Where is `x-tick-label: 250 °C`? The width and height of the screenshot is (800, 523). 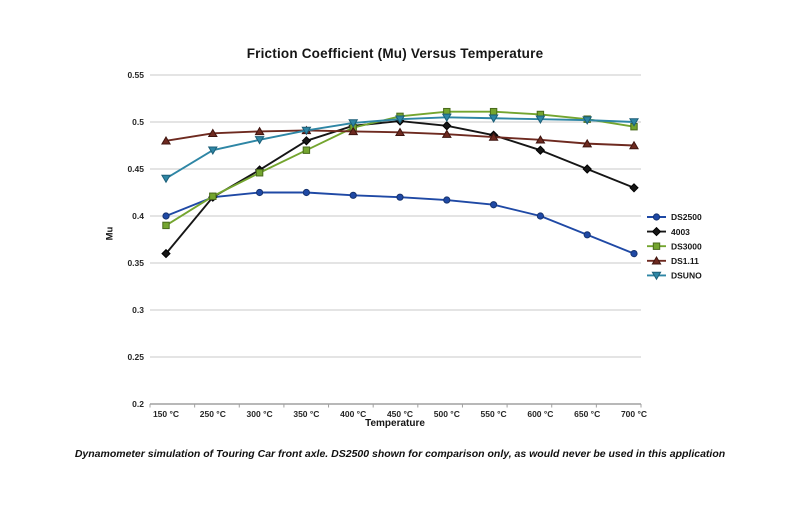
x-tick-label: 250 °C is located at coordinates (213, 414).